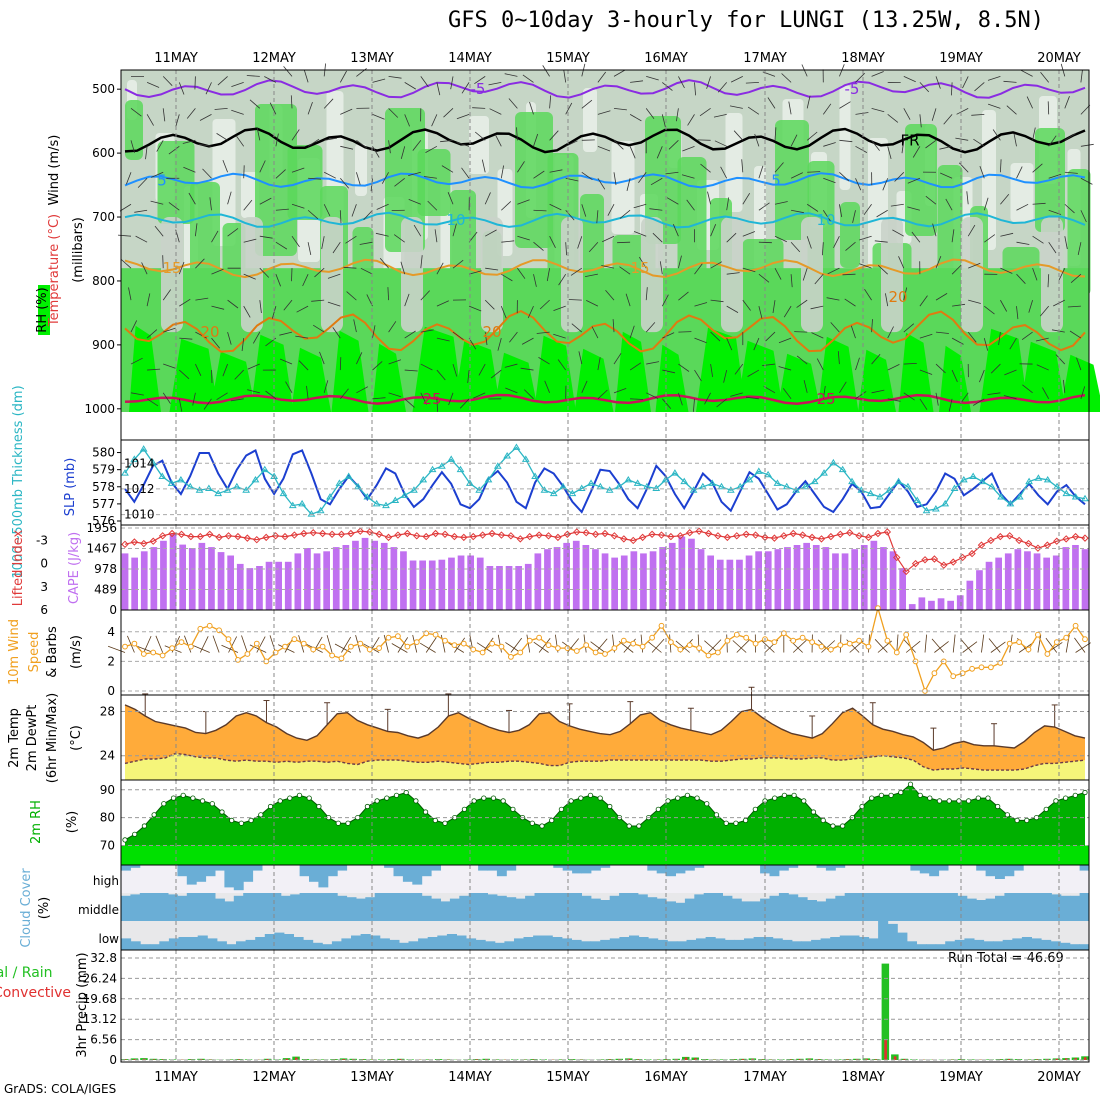  Describe the element at coordinates (109, 939) in the screenshot. I see `cloud-level-low: low` at that location.